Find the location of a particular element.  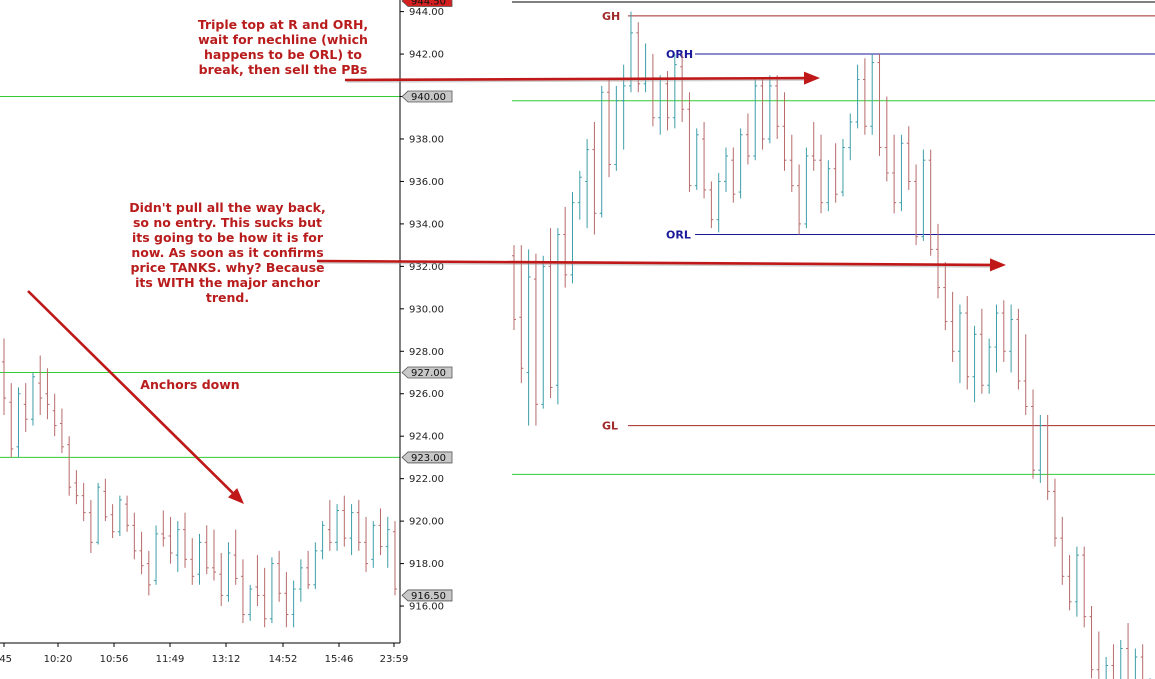

y-tick-label: 936.00 is located at coordinates (426, 182).